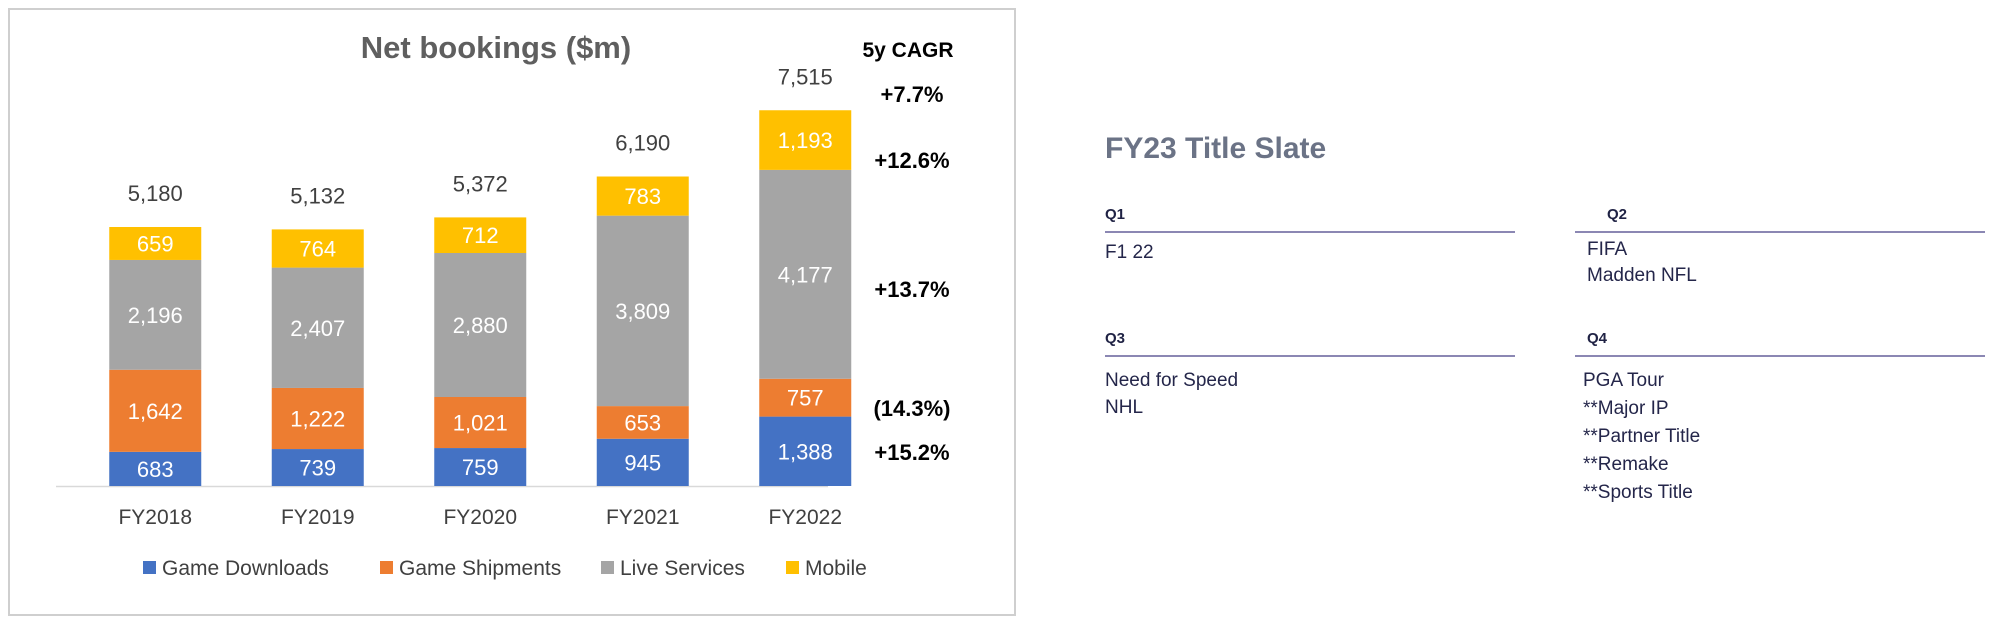 Image resolution: width=1990 pixels, height=628 pixels. I want to click on data-label: 759, so click(480, 467).